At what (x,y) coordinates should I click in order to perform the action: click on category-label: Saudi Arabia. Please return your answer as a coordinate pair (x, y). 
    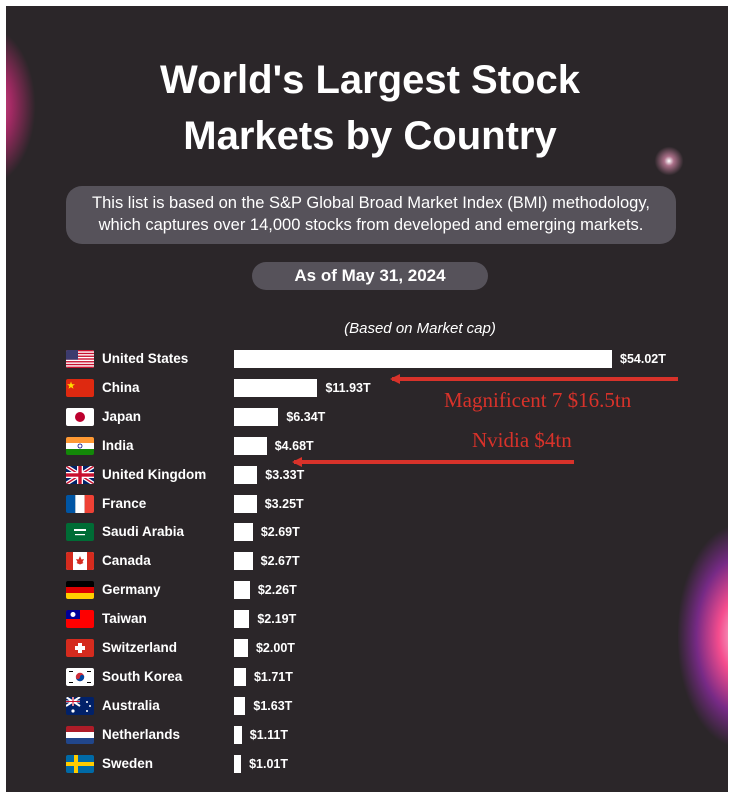
    Looking at the image, I should click on (143, 532).